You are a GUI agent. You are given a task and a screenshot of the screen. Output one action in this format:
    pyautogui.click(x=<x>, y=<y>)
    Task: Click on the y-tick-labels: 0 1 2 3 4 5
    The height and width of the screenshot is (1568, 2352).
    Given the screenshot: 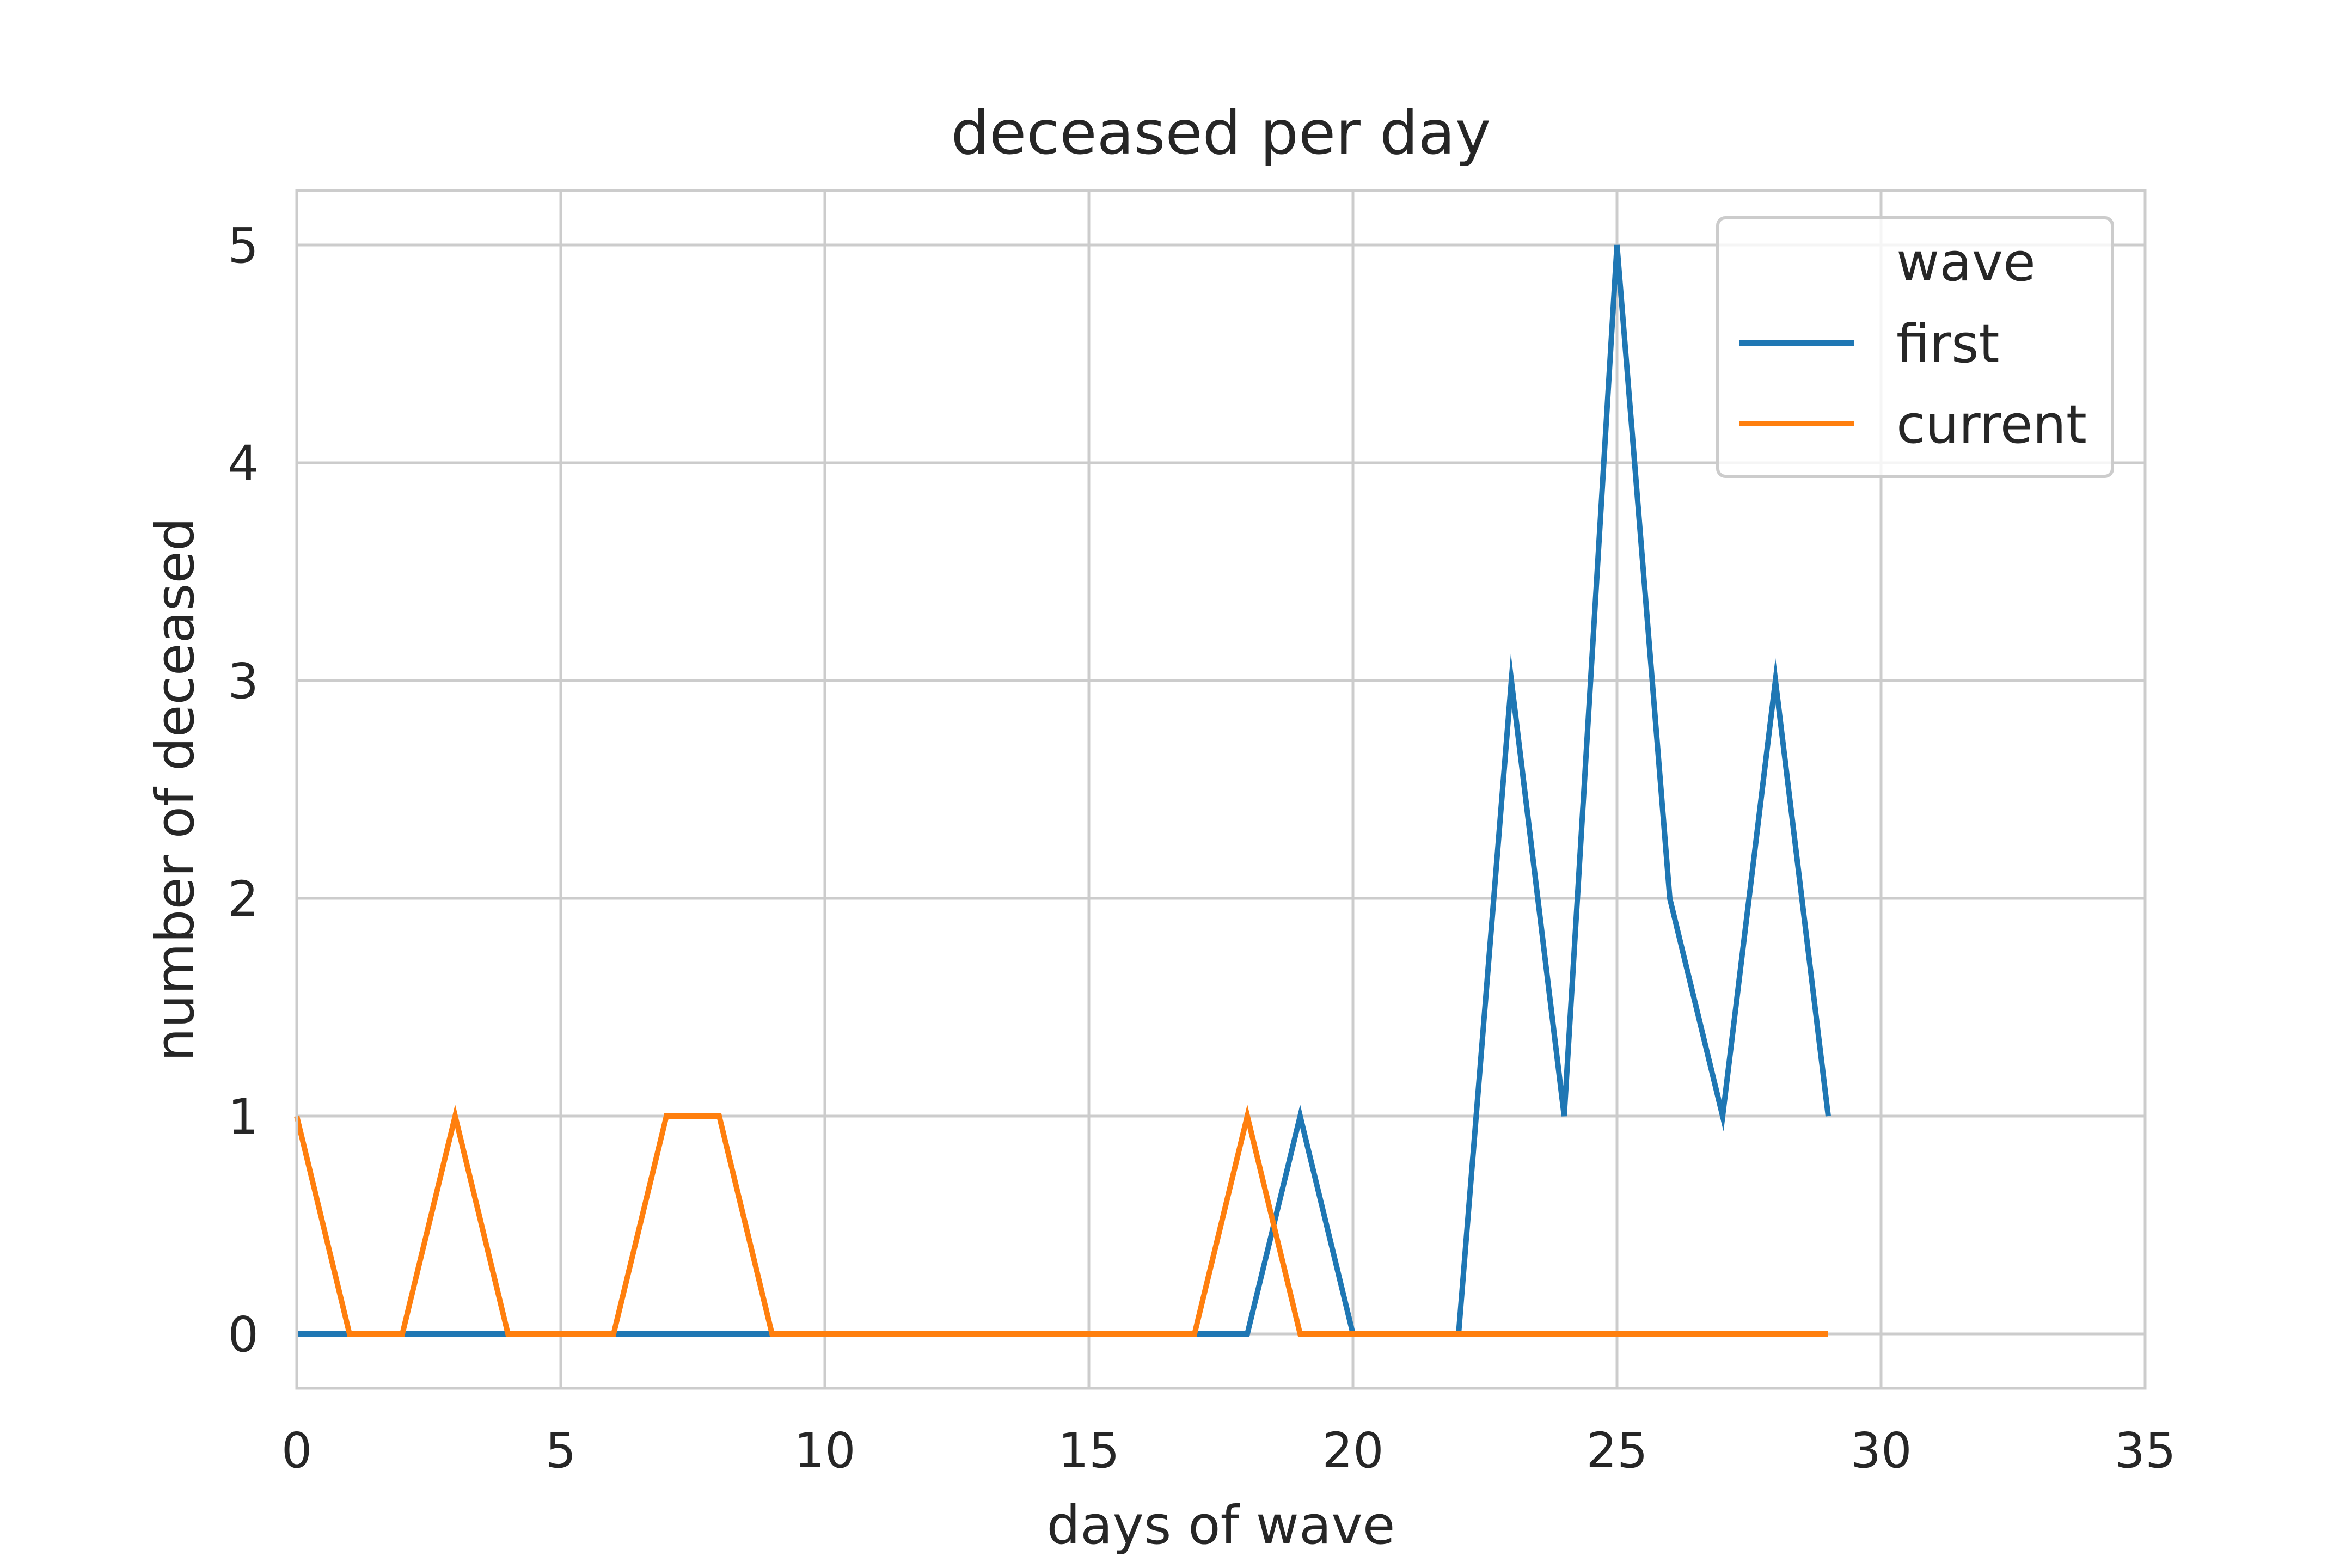 What is the action you would take?
    pyautogui.click(x=243, y=790)
    